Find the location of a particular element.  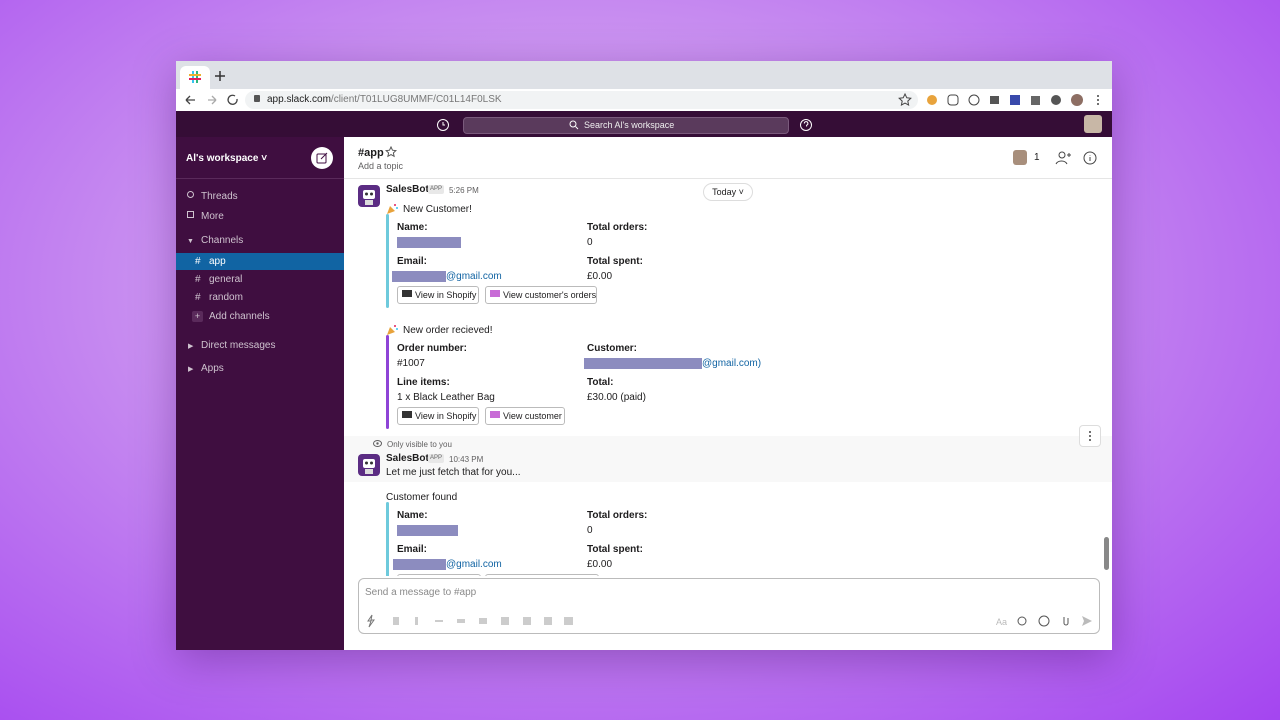

channel-name: general is located at coordinates (226, 279).